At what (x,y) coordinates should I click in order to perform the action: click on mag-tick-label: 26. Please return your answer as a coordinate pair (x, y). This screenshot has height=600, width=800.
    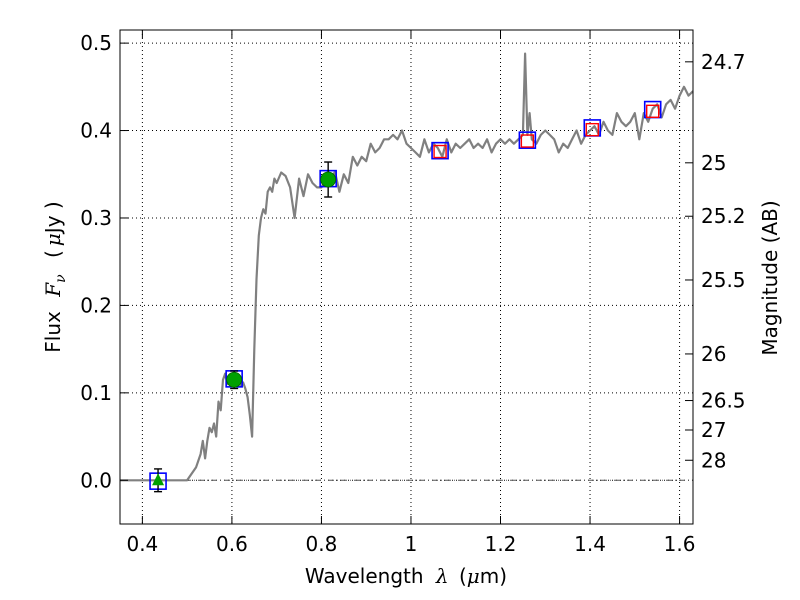
    Looking at the image, I should click on (713, 354).